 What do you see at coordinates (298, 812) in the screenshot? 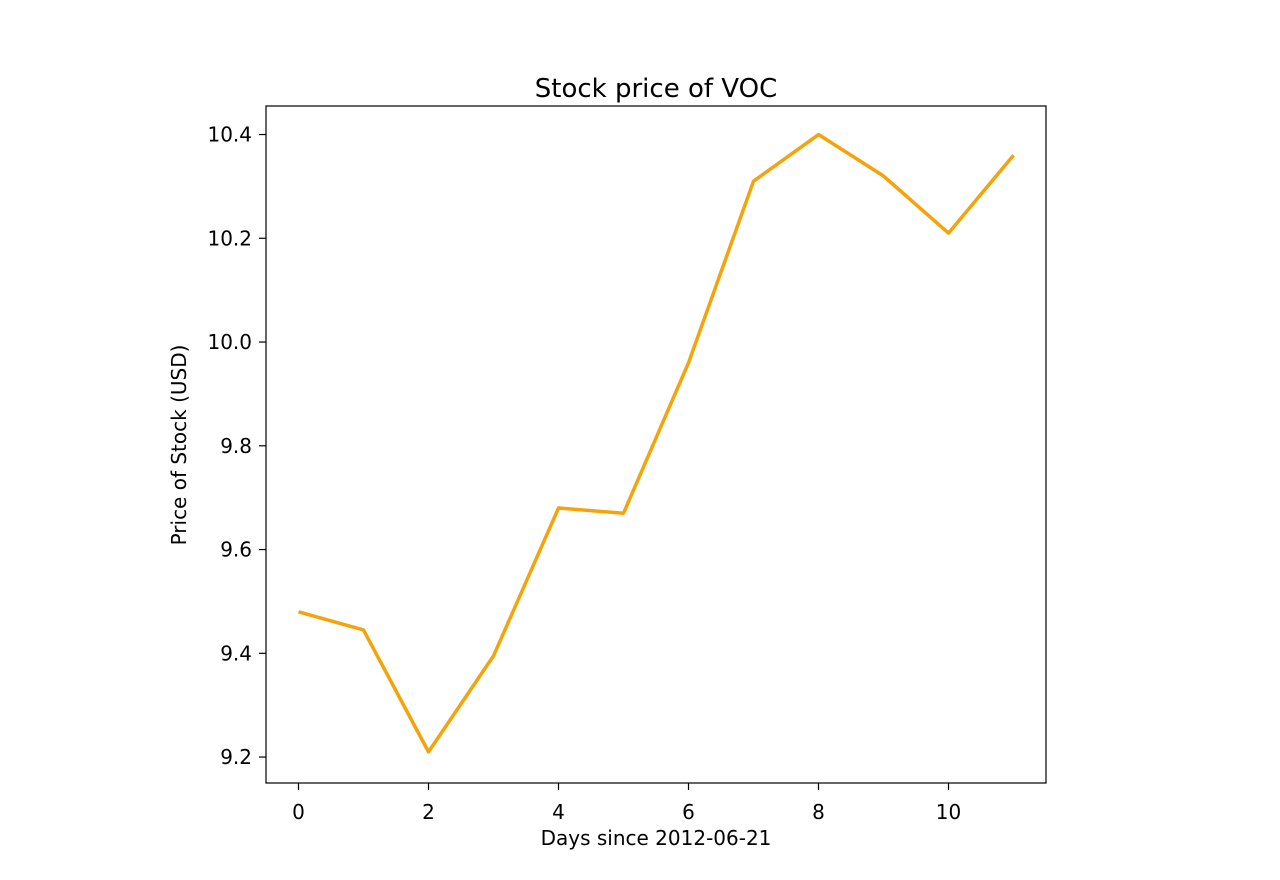
I see `x-tick-label: 0` at bounding box center [298, 812].